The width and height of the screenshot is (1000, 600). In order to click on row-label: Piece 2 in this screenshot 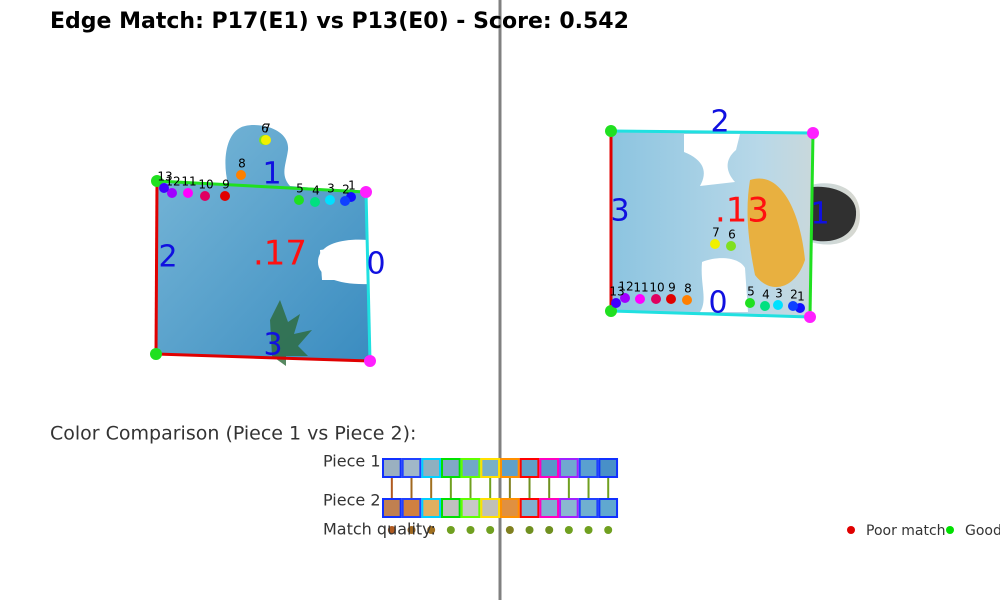, I will do `click(352, 500)`.